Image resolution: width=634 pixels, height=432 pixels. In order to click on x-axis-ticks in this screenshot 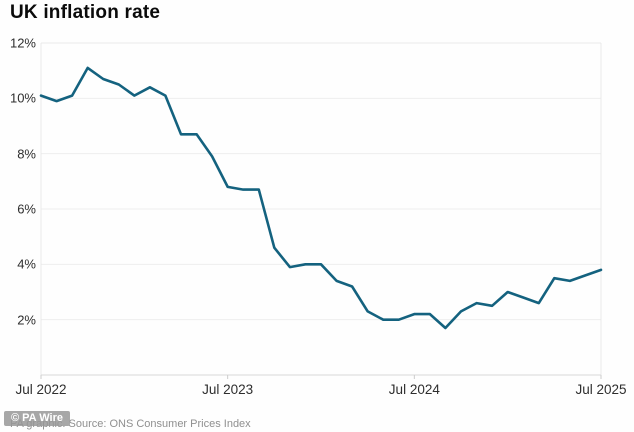, I will do `click(321, 377)`.